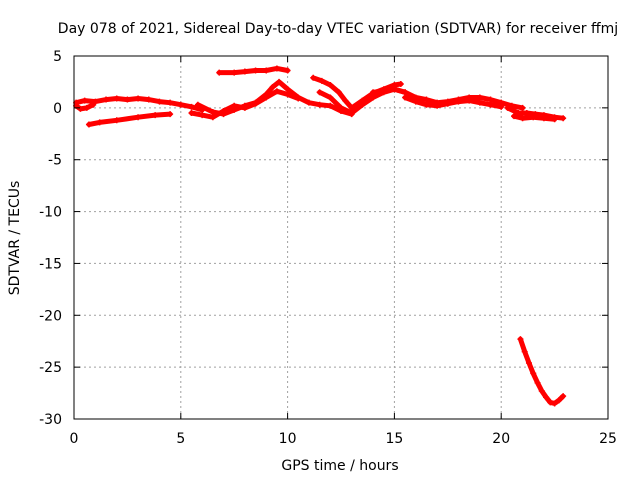 This screenshot has width=640, height=480. I want to click on x-tick-label: 25, so click(608, 439).